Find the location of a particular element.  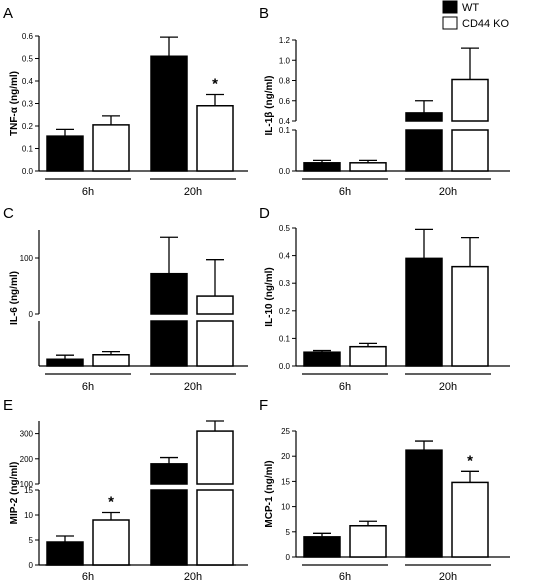

y-axis-label: MCP-1 (ng/ml) is located at coordinates (269, 493).